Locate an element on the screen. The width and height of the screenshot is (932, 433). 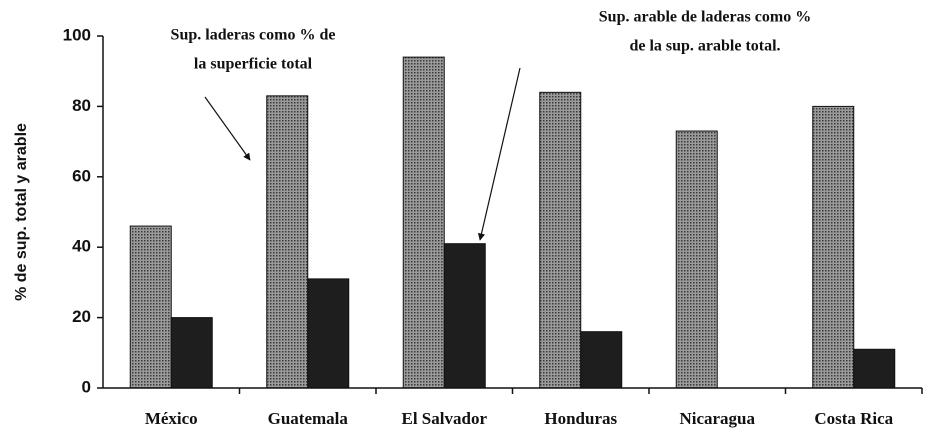
y-tick-label: 0 is located at coordinates (86, 386).